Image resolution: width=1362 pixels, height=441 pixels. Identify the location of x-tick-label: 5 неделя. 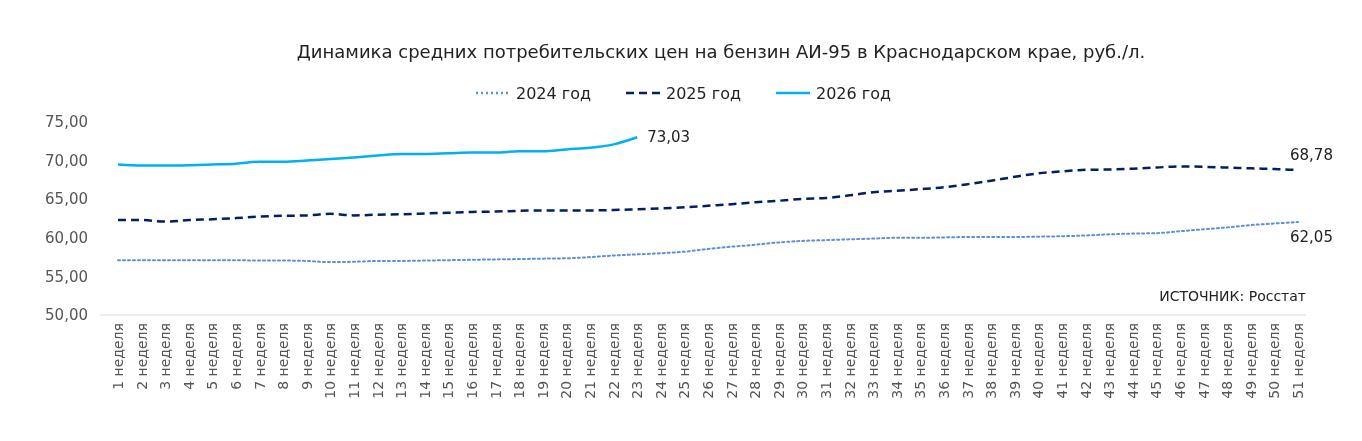
(212, 356).